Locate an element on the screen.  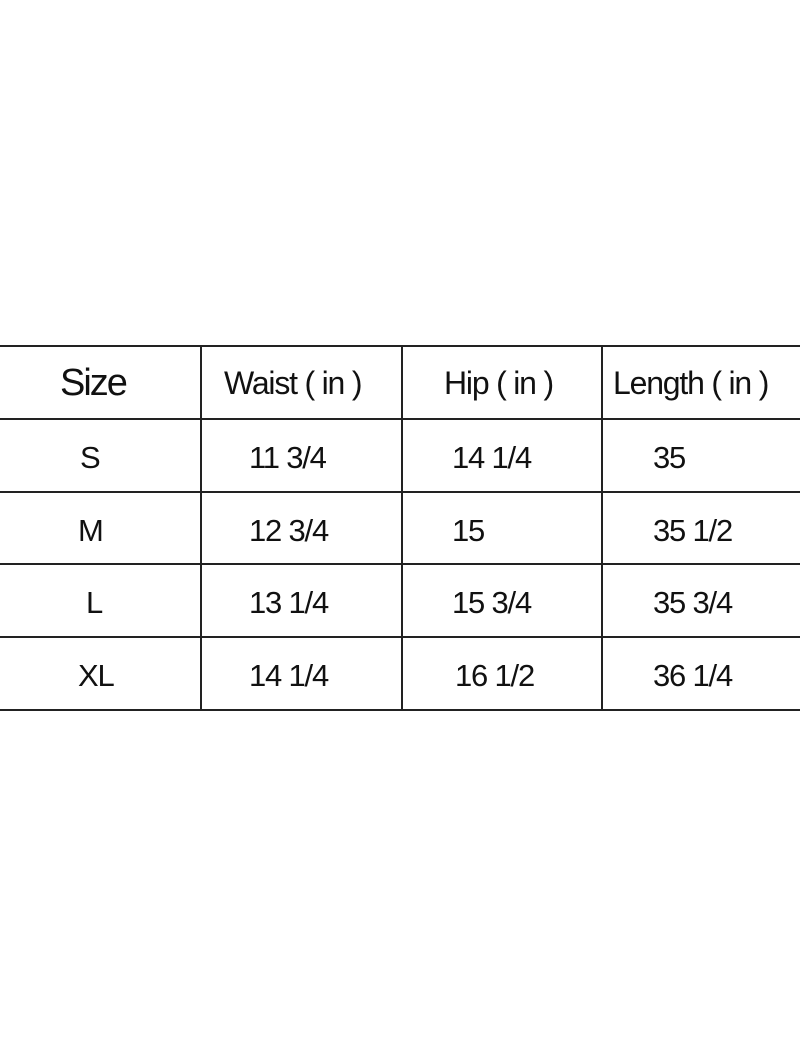
size-label: L is located at coordinates (94, 602).